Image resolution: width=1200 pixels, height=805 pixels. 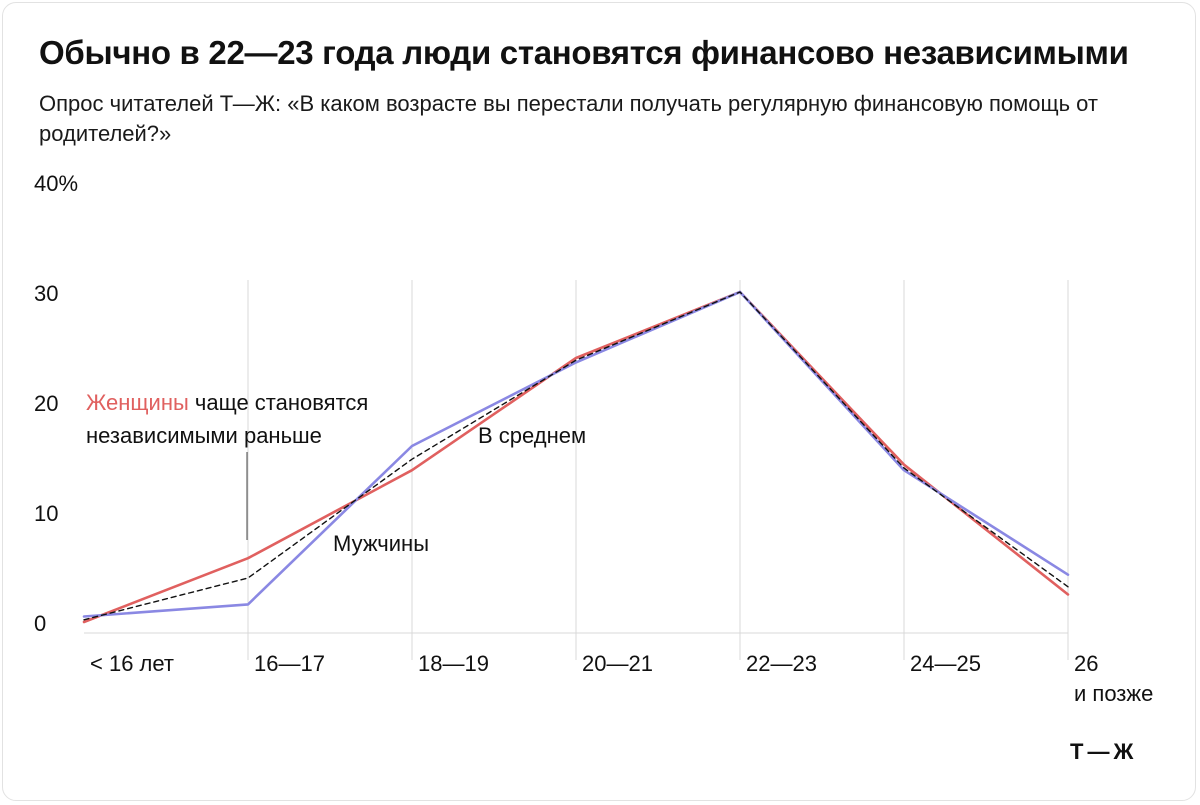 What do you see at coordinates (46, 403) in the screenshot?
I see `y-tick-label: 20` at bounding box center [46, 403].